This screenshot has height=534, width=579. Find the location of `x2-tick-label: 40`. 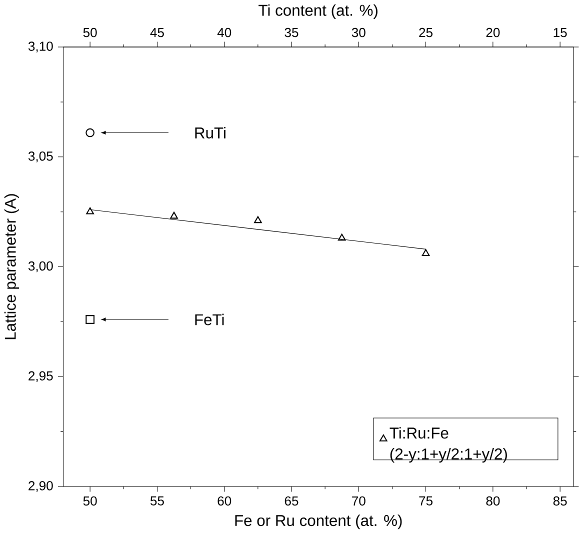

x2-tick-label: 40 is located at coordinates (224, 33).